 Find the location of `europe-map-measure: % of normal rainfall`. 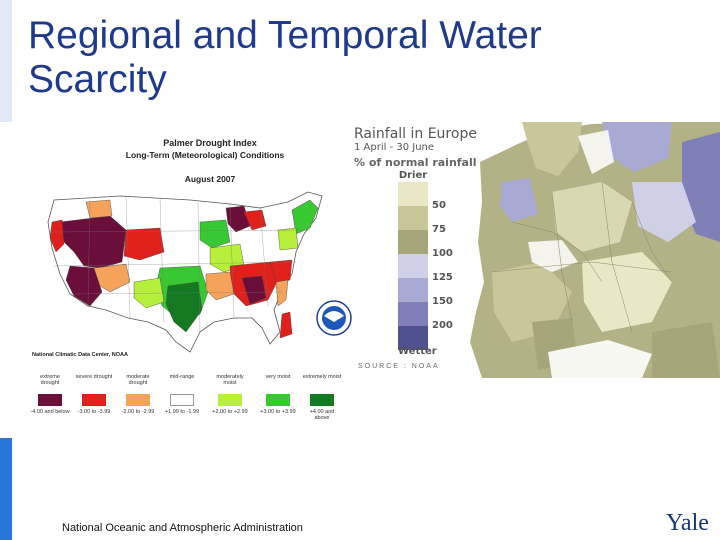

europe-map-measure: % of normal rainfall is located at coordinates (415, 162).